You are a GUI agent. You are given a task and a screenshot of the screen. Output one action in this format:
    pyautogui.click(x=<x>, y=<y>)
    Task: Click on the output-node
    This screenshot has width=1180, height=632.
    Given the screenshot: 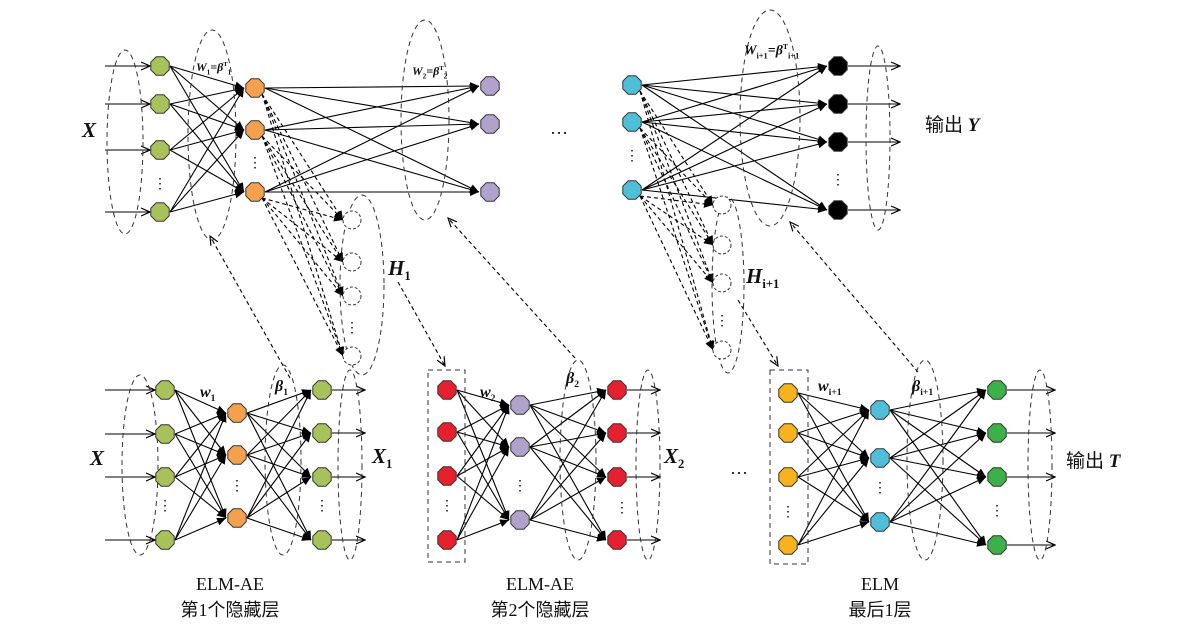 What is the action you would take?
    pyautogui.click(x=997, y=390)
    